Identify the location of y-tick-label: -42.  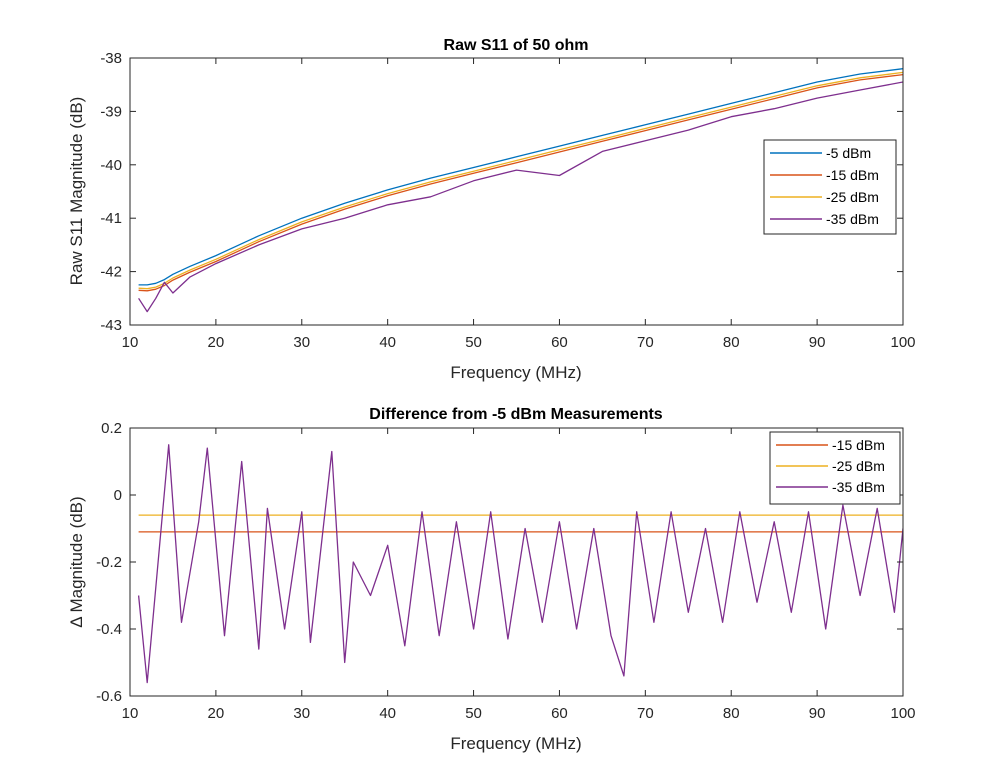
(111, 272).